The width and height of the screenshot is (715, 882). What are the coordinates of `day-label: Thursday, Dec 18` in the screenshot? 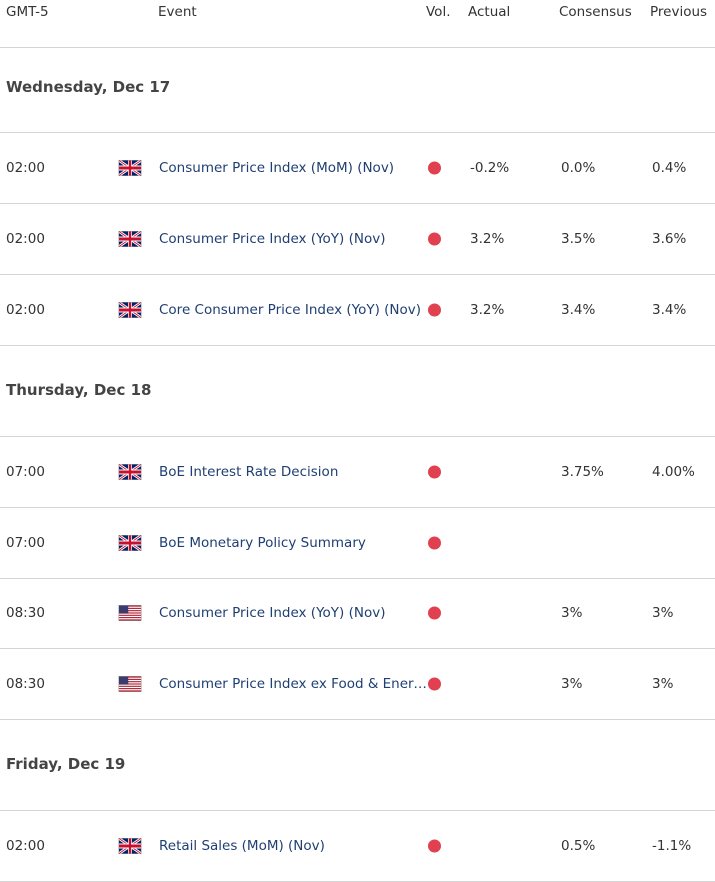 It's located at (79, 390).